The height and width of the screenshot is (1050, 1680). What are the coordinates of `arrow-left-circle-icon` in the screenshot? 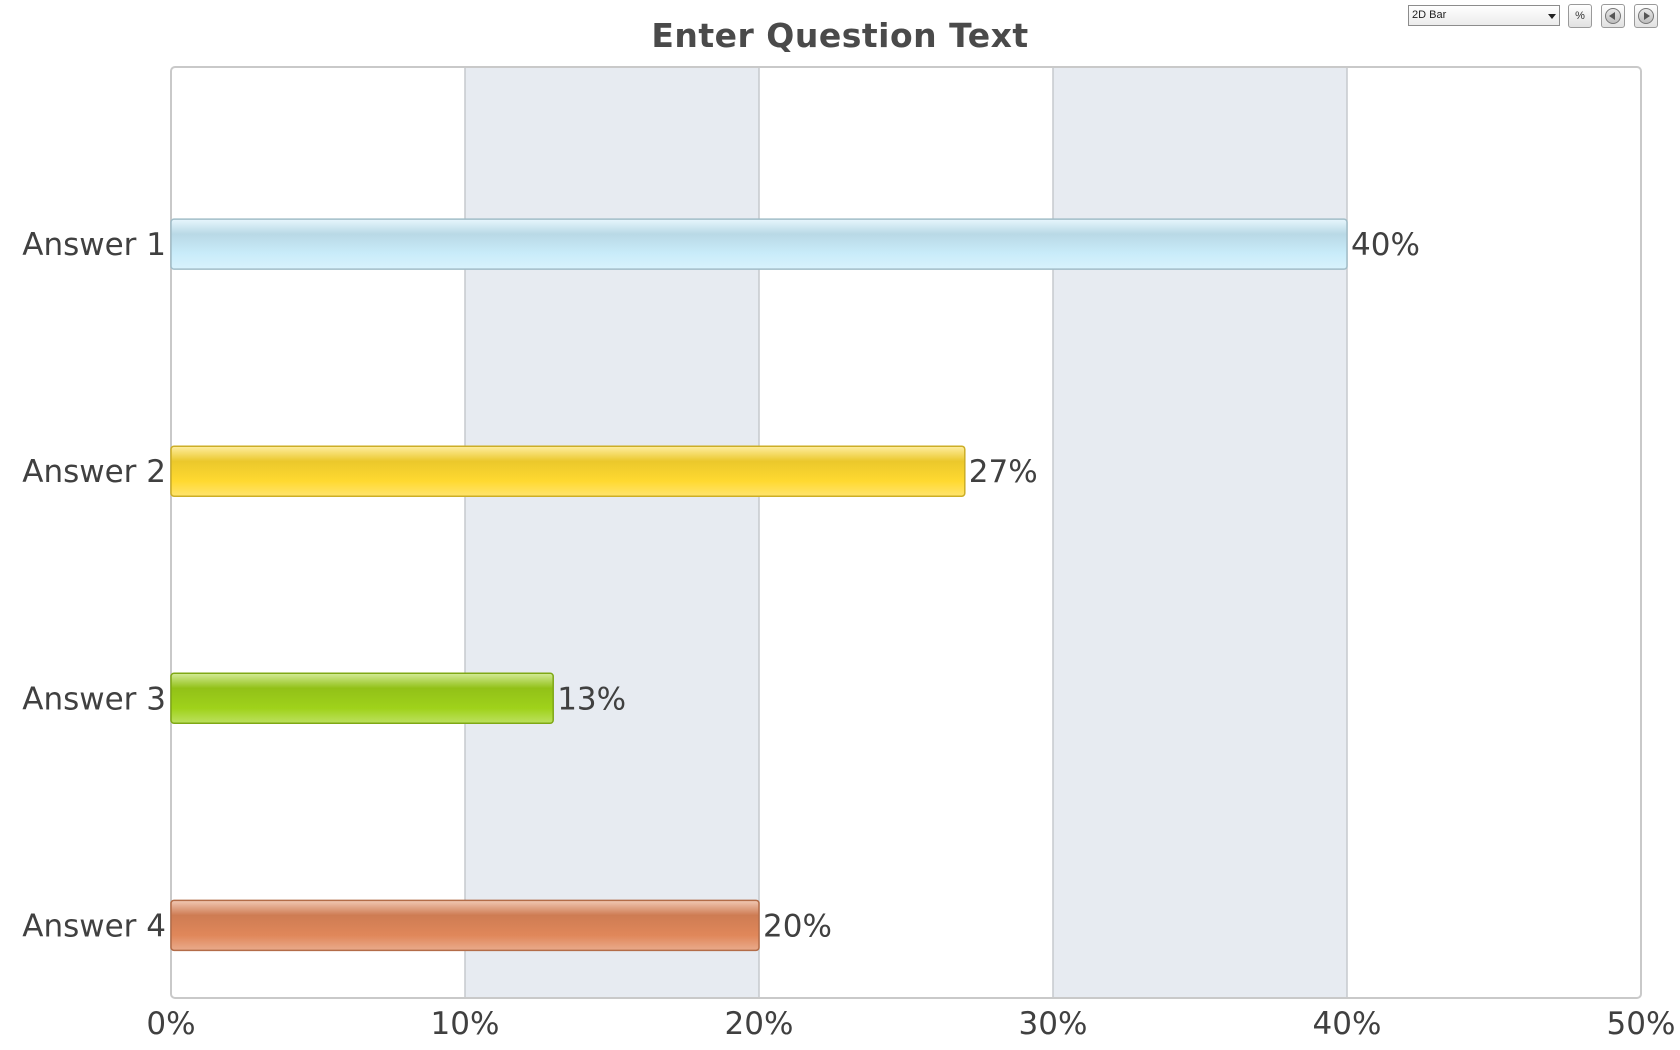 It's located at (1613, 16).